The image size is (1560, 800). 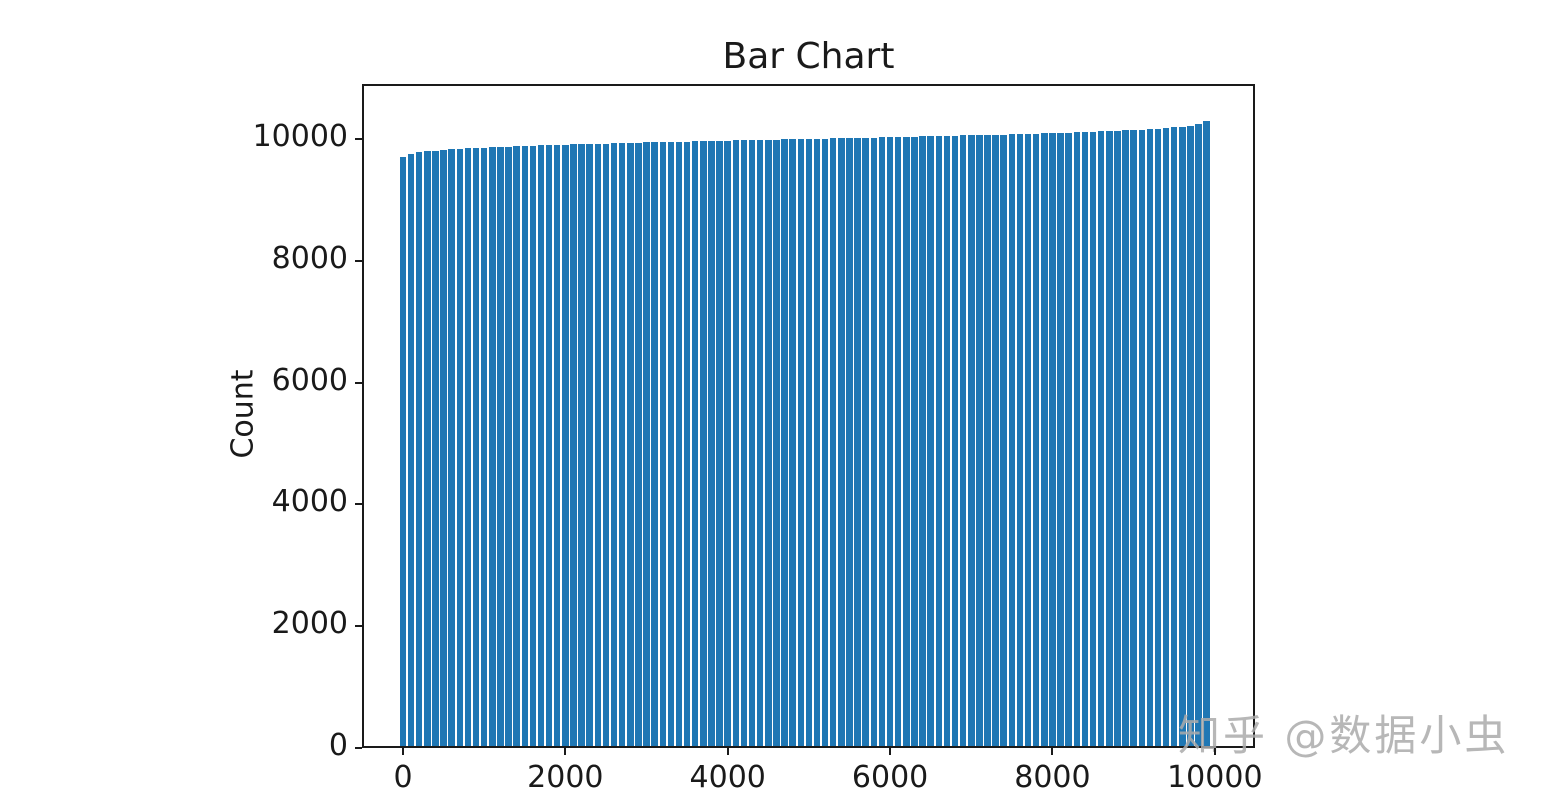 What do you see at coordinates (1344, 735) in the screenshot?
I see `watermark: 知乎 @数据小虫` at bounding box center [1344, 735].